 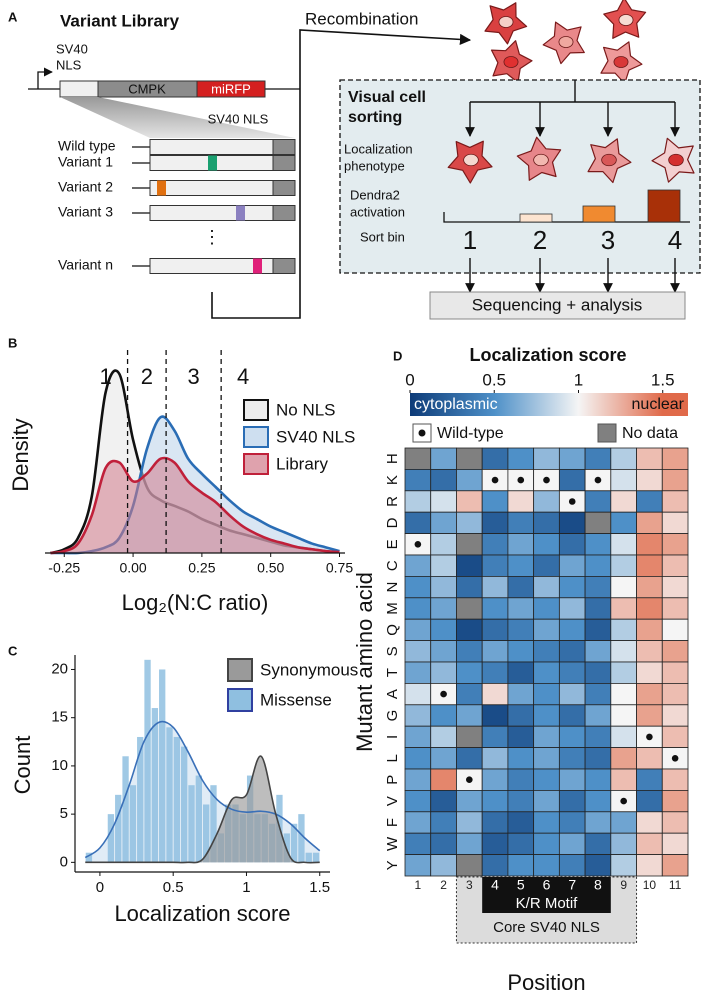 What do you see at coordinates (578, 379) in the screenshot?
I see `colorbar-tick-label: 1` at bounding box center [578, 379].